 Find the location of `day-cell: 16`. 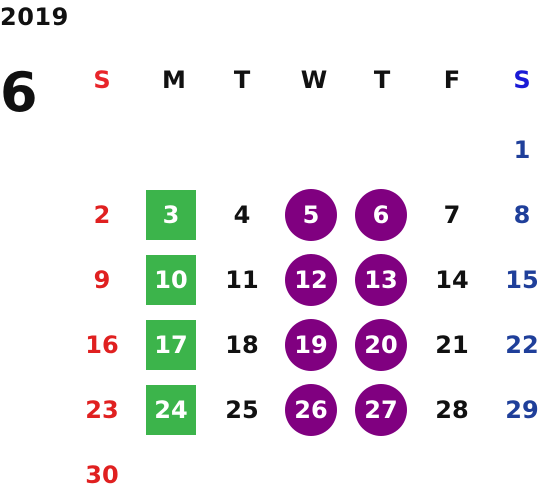

day-cell: 16 is located at coordinates (102, 345).